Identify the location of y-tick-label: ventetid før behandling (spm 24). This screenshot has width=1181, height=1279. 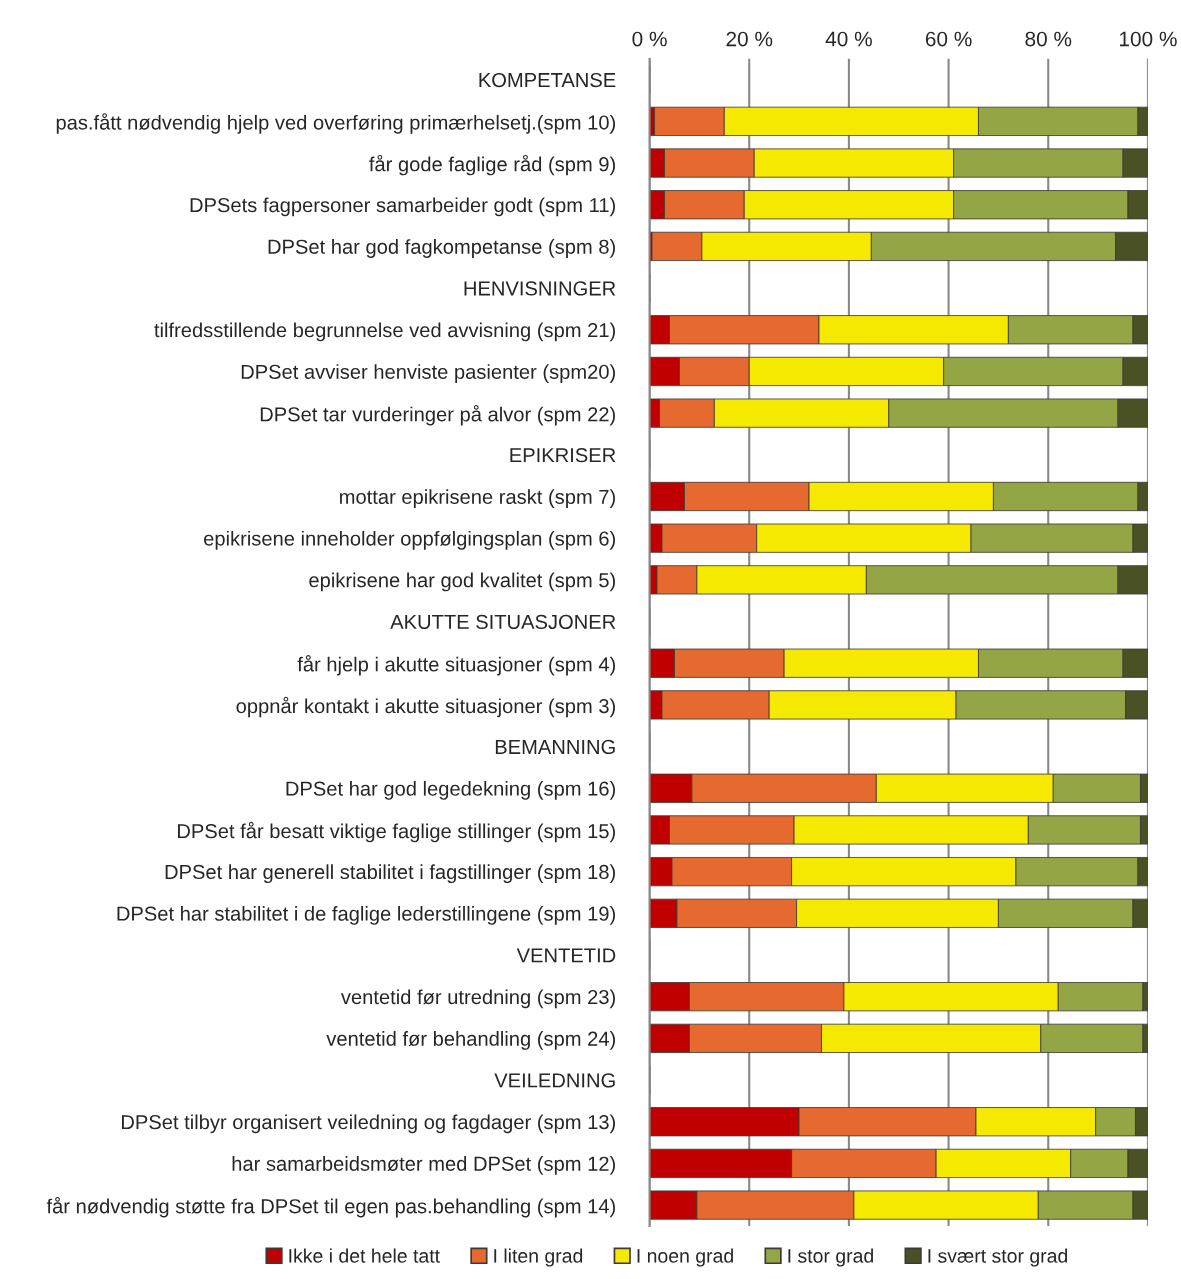
(470, 1040).